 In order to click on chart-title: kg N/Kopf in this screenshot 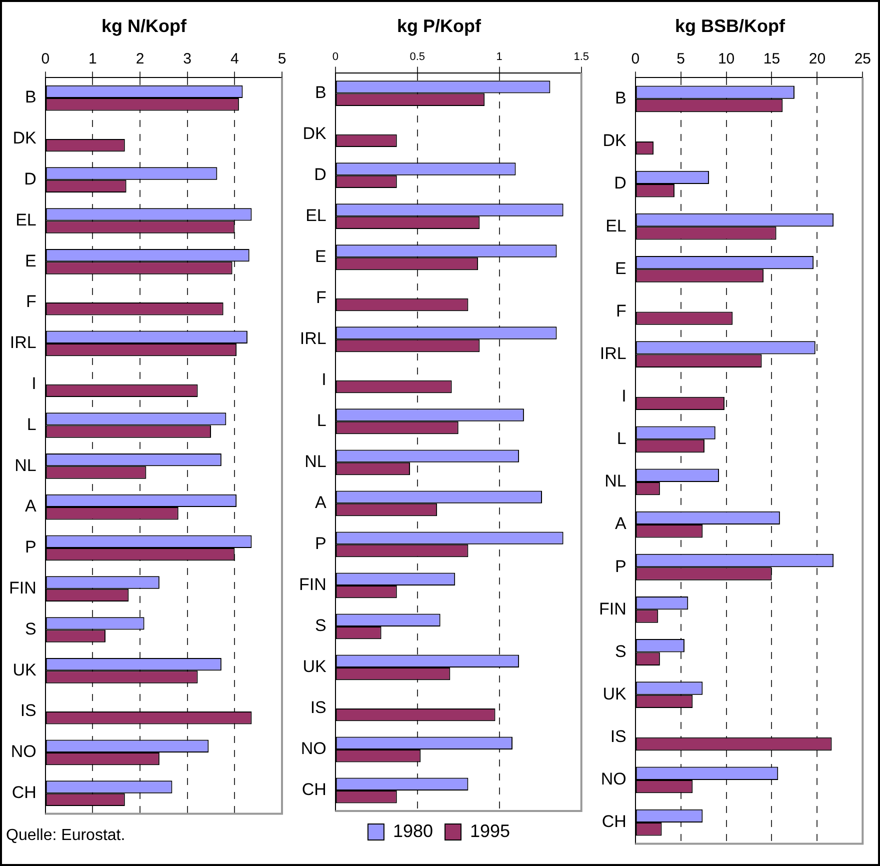, I will do `click(145, 26)`.